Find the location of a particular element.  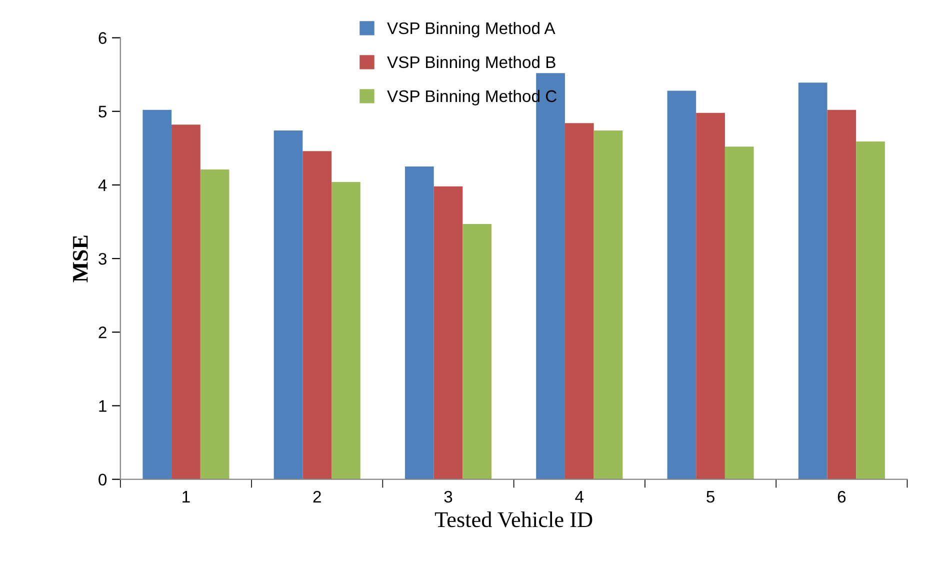

x-tick-label: 6 is located at coordinates (842, 496).